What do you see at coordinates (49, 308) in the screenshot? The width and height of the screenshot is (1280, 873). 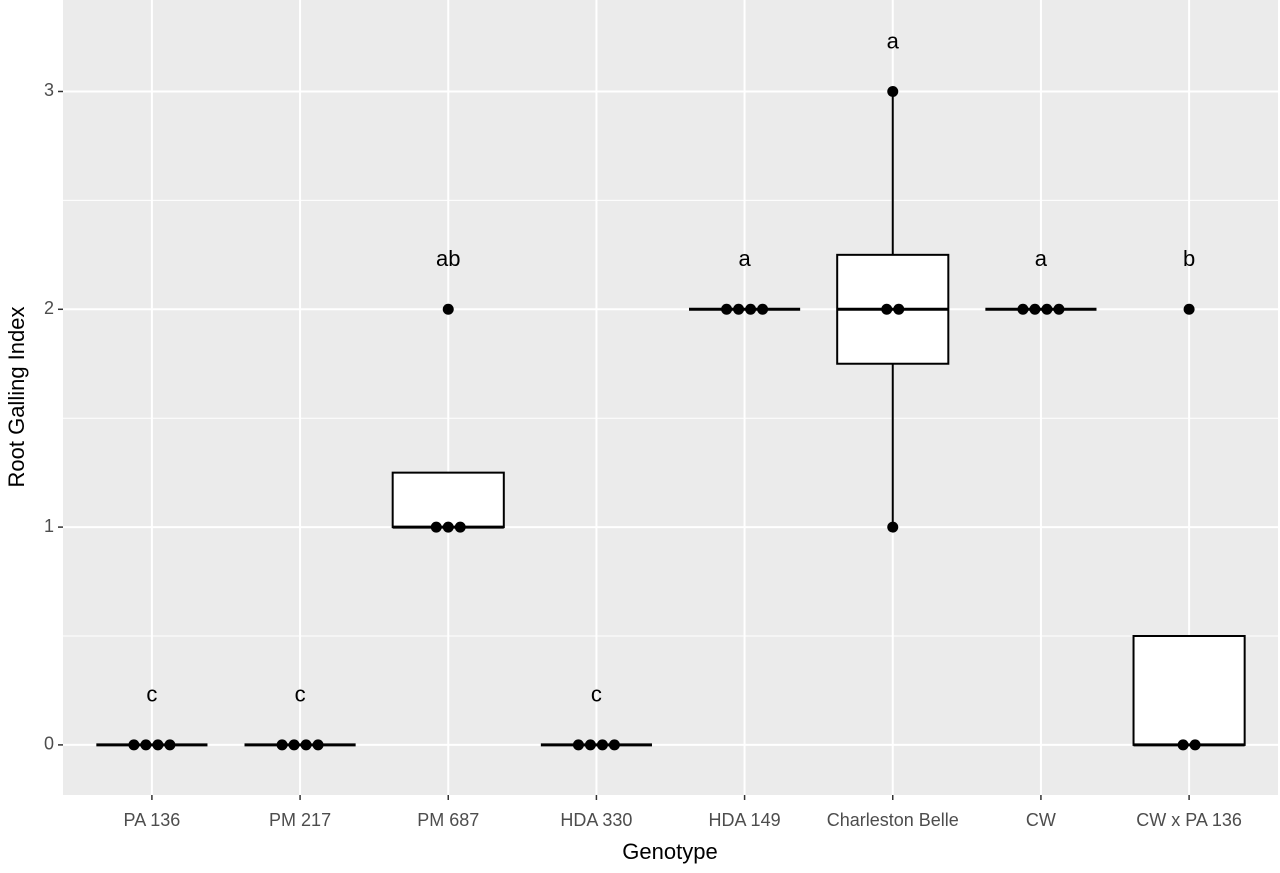 I see `y-tick-label: 2` at bounding box center [49, 308].